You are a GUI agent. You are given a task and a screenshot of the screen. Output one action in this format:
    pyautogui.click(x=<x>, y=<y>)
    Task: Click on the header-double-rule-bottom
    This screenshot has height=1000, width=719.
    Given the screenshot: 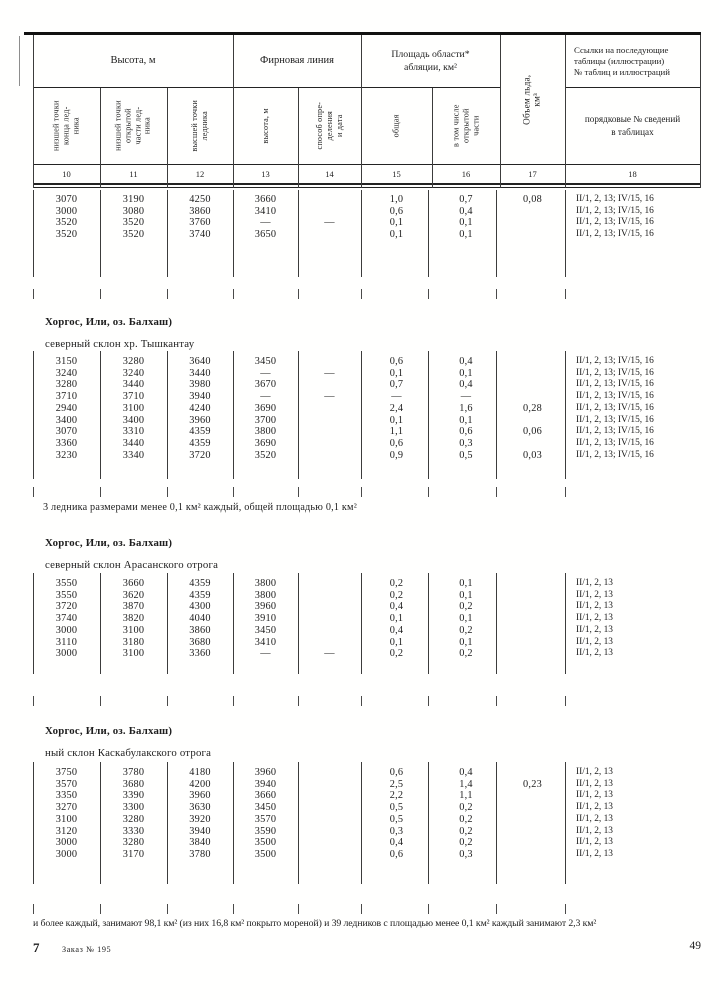 What is the action you would take?
    pyautogui.click(x=366, y=187)
    